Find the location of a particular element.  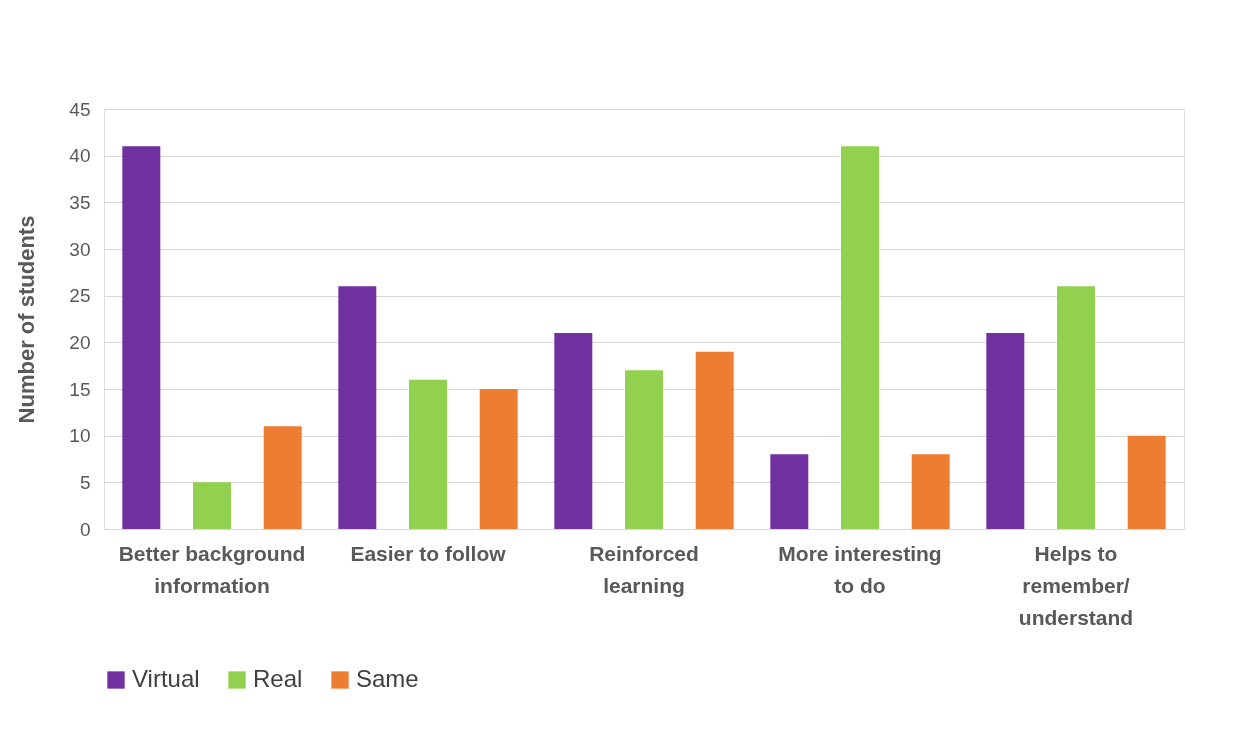

y-tick-label: 30 is located at coordinates (80, 249).